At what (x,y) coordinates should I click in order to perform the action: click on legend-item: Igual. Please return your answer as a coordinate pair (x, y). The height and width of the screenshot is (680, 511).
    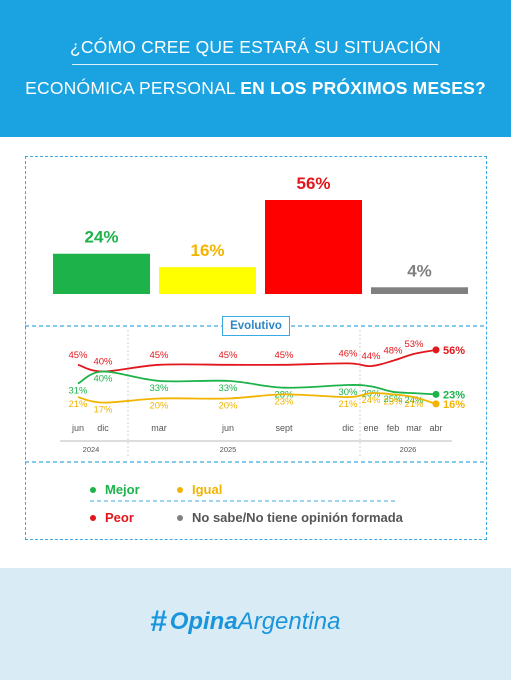
    Looking at the image, I should click on (199, 489).